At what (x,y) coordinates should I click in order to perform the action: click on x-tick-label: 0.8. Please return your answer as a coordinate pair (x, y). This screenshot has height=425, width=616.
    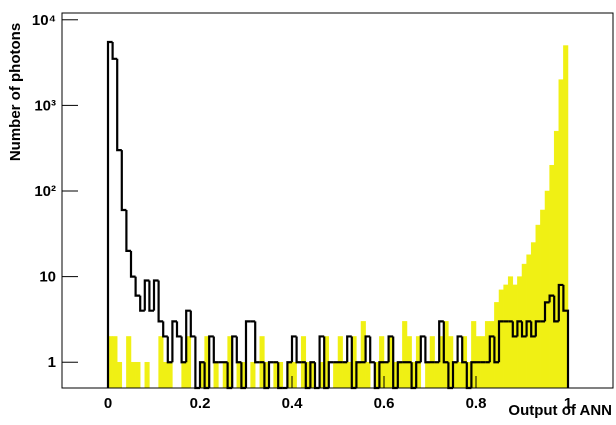
    Looking at the image, I should click on (476, 403).